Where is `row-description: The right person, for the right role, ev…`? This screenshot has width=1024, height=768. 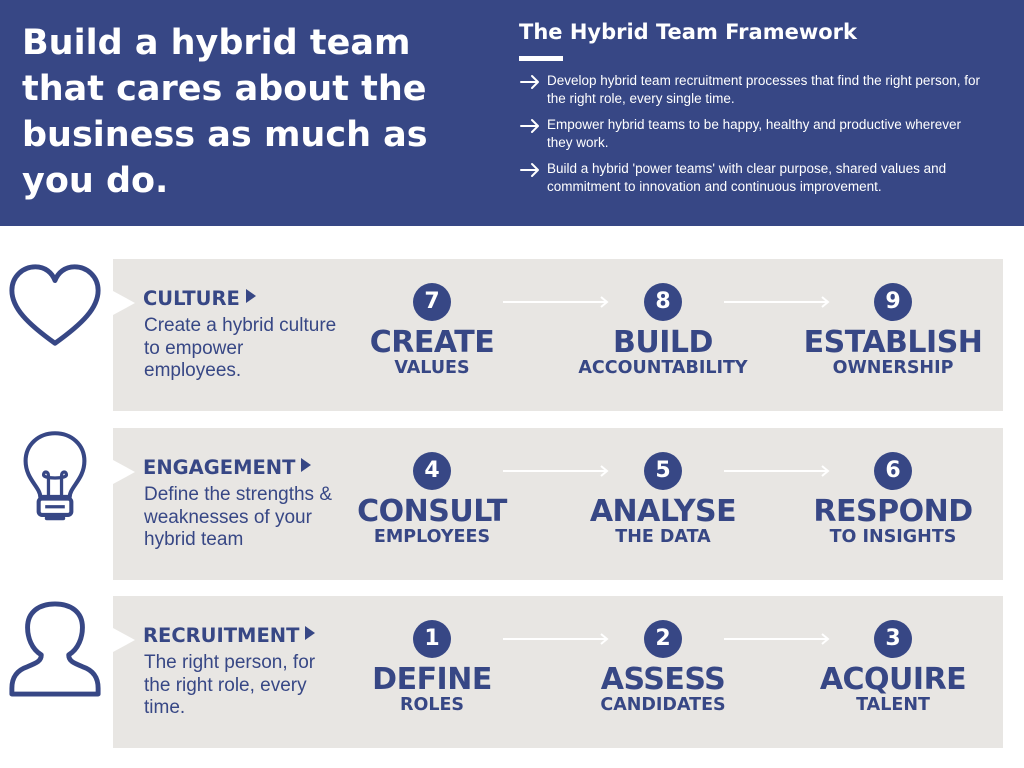 row-description: The right person, for the right role, ev… is located at coordinates (230, 685).